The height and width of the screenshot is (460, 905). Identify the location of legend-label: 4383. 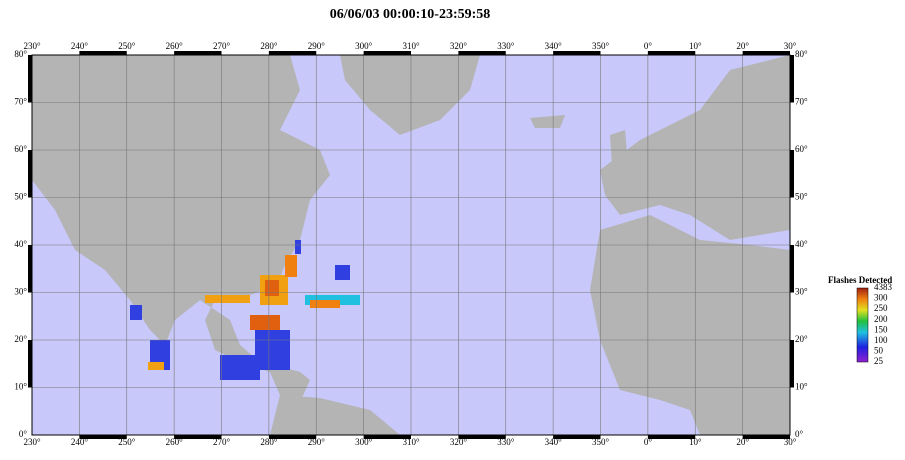
(883, 287).